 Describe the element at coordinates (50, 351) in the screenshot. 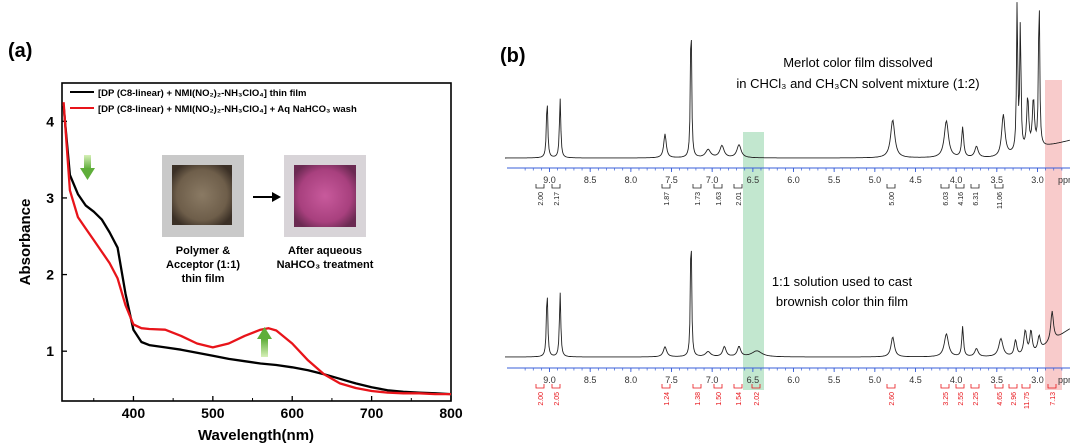

I see `y-tick-label: 1` at that location.